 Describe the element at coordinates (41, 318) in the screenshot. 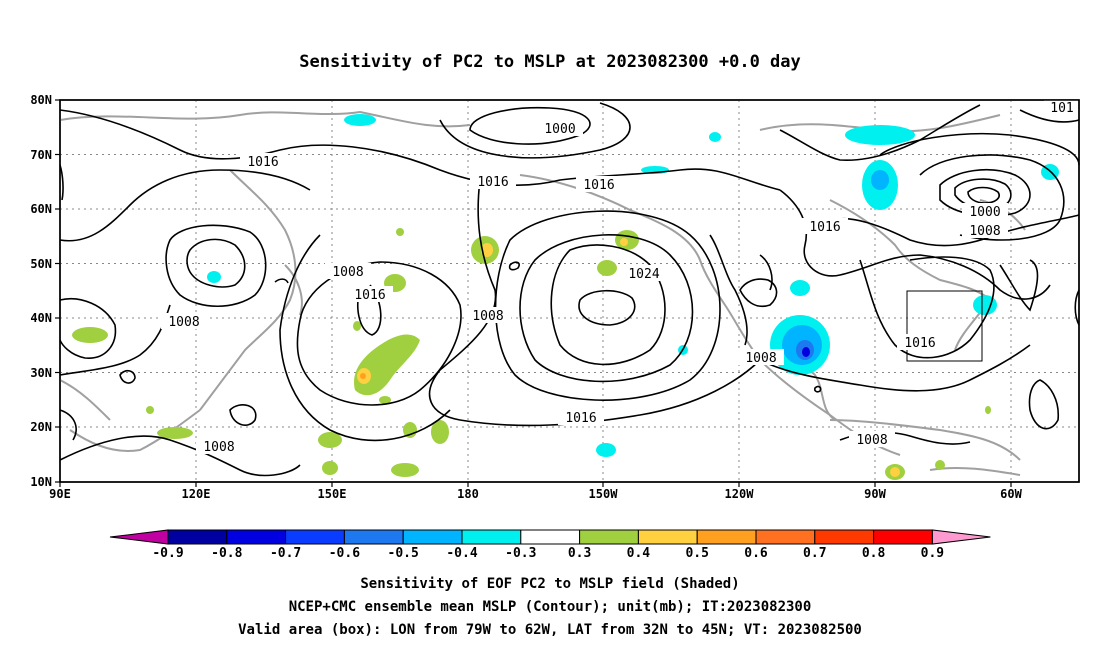

I see `lat-tick-label: 40N` at that location.